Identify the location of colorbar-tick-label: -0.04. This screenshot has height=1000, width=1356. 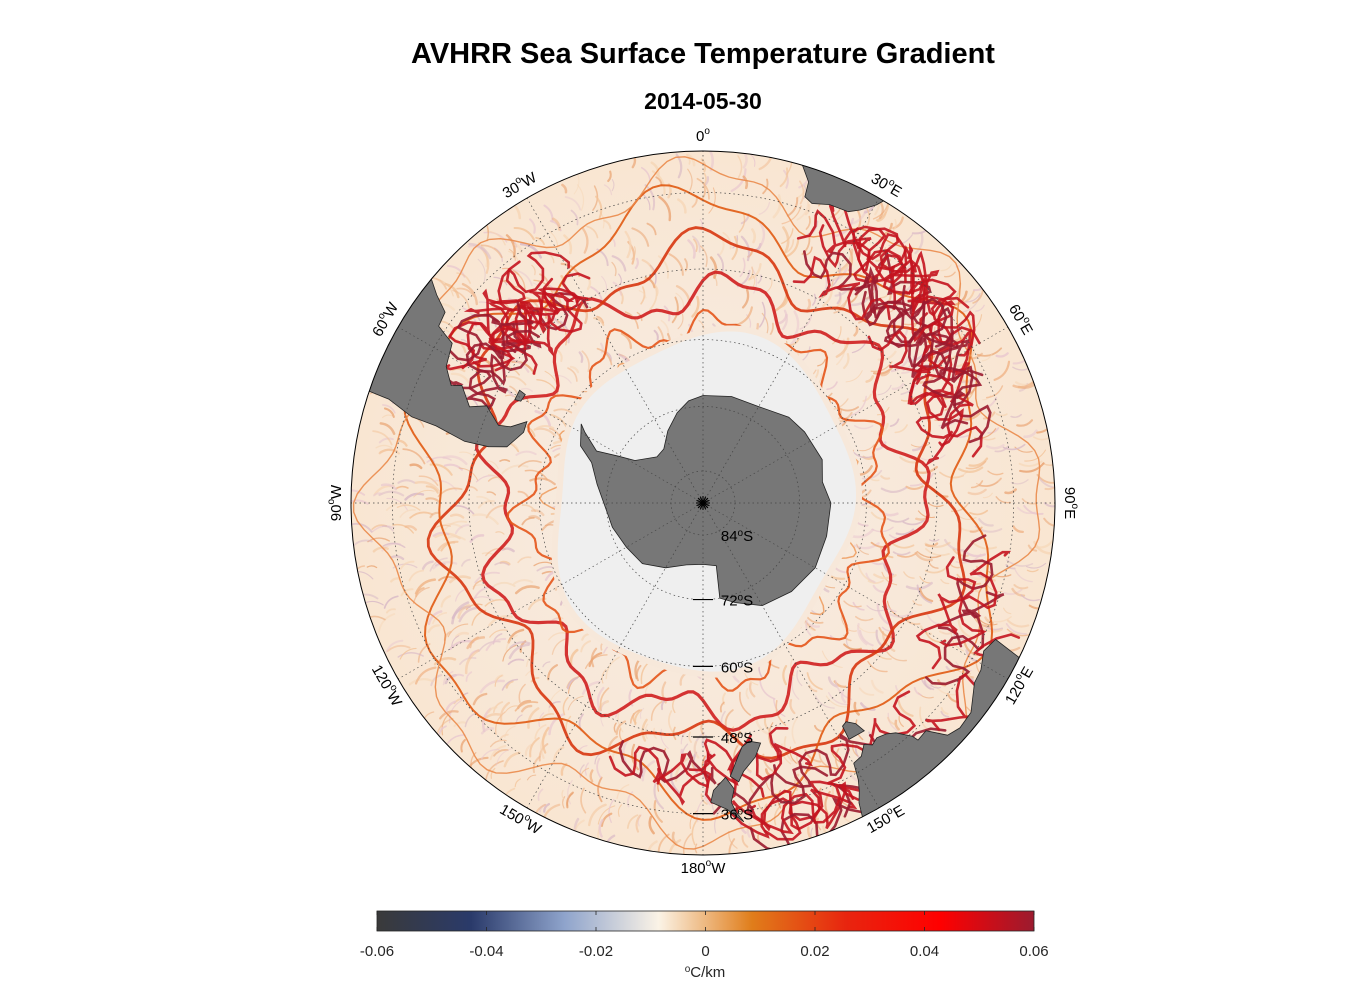
(486, 951).